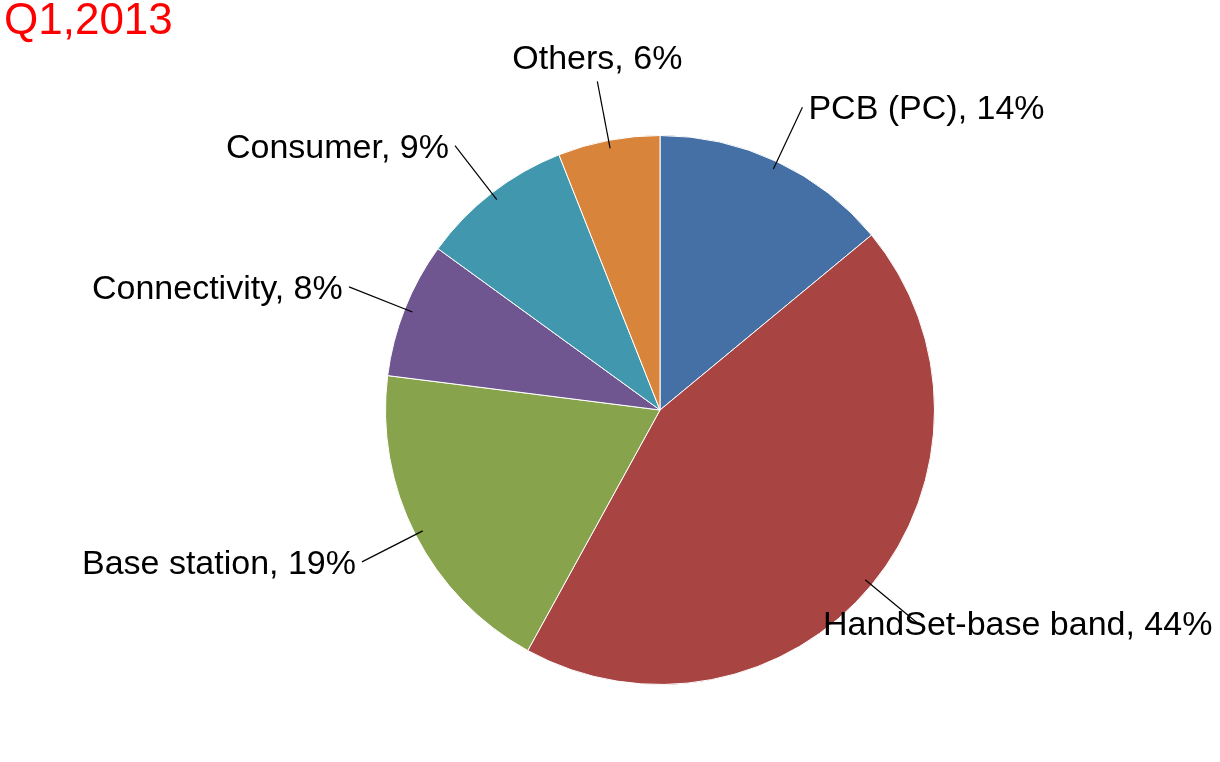  What do you see at coordinates (217, 287) in the screenshot?
I see `slice-label: Connectivity, 8%` at bounding box center [217, 287].